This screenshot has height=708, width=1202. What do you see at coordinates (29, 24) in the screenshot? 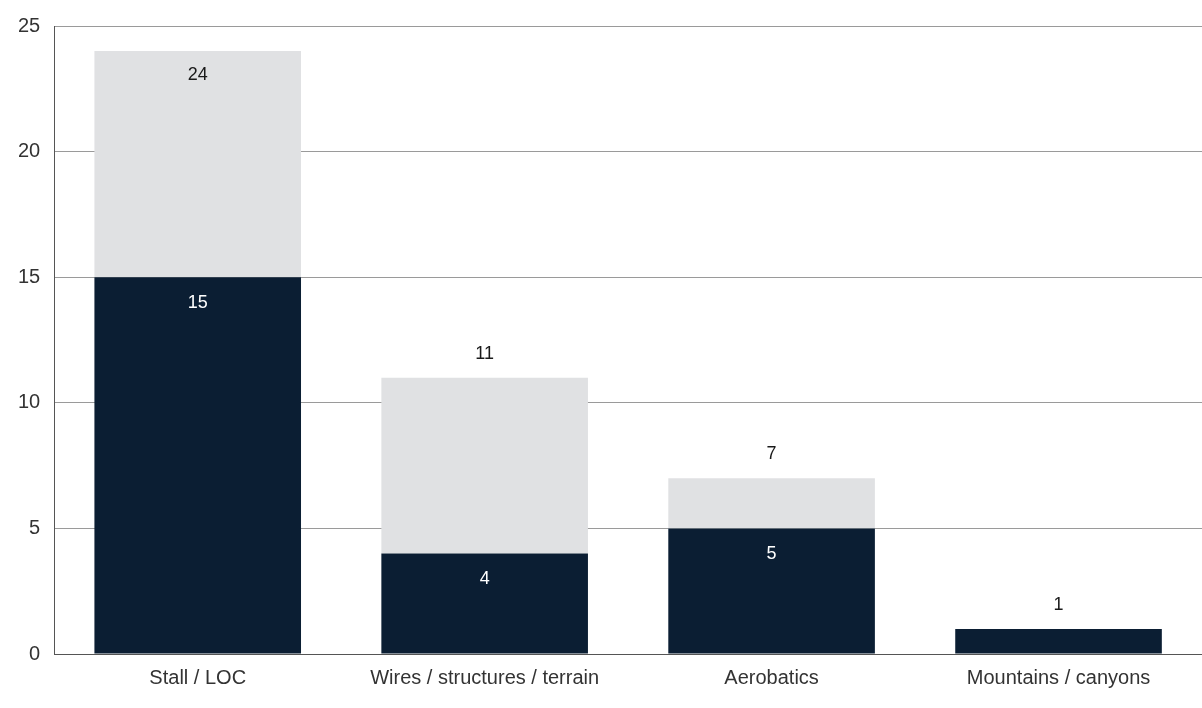
I see `y-tick-label: 25` at bounding box center [29, 24].